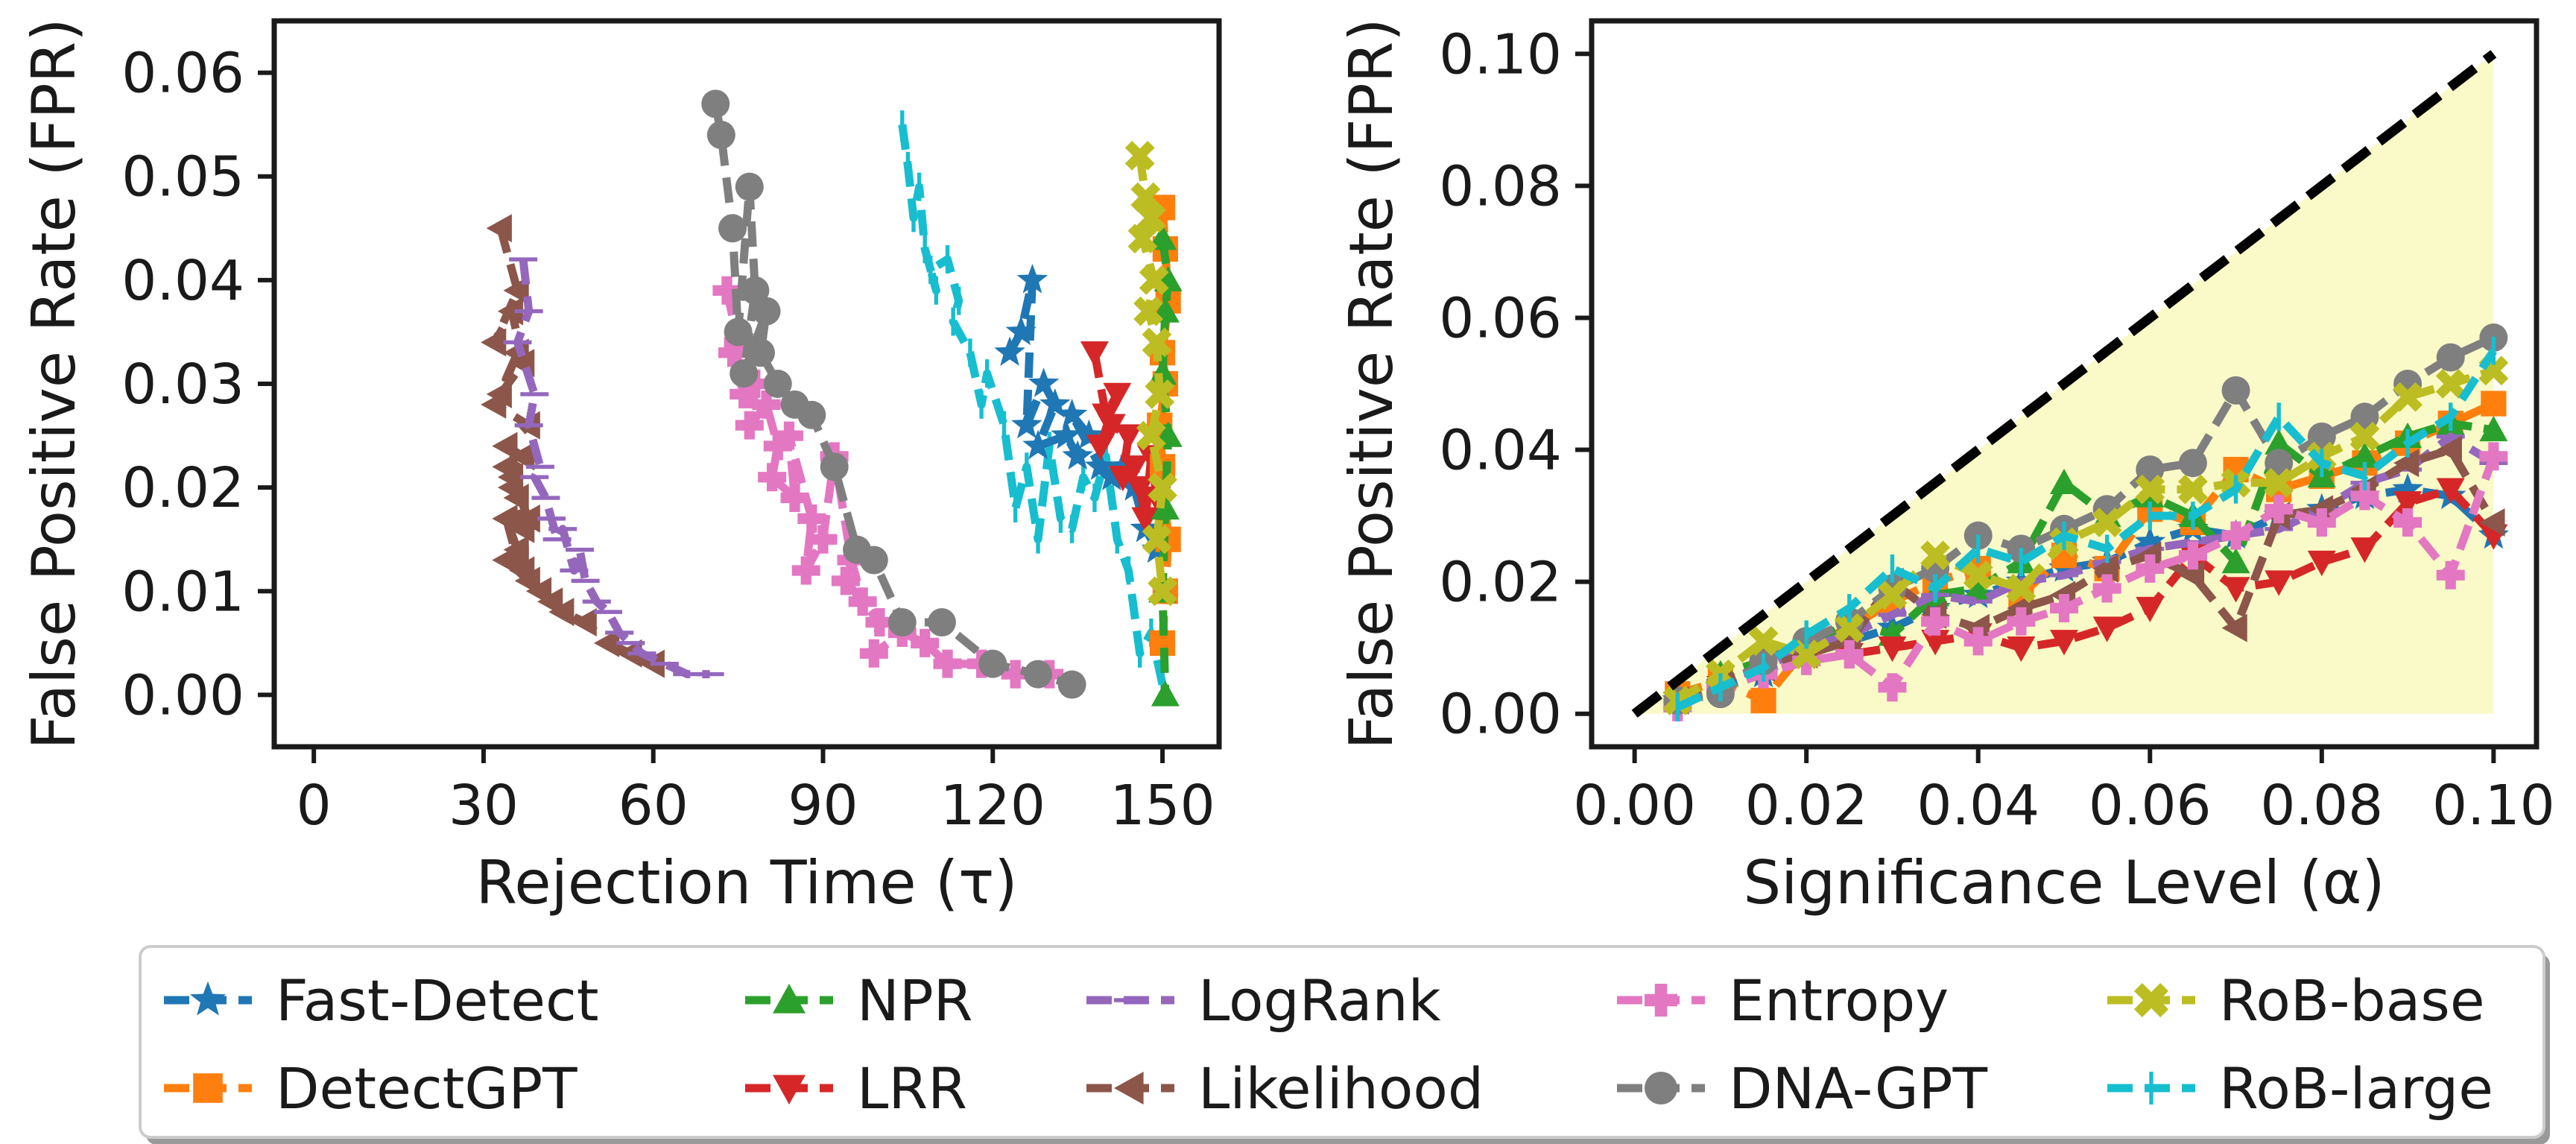 The image size is (2576, 1144). What do you see at coordinates (208, 998) in the screenshot?
I see `legend-marker-fast-detect` at bounding box center [208, 998].